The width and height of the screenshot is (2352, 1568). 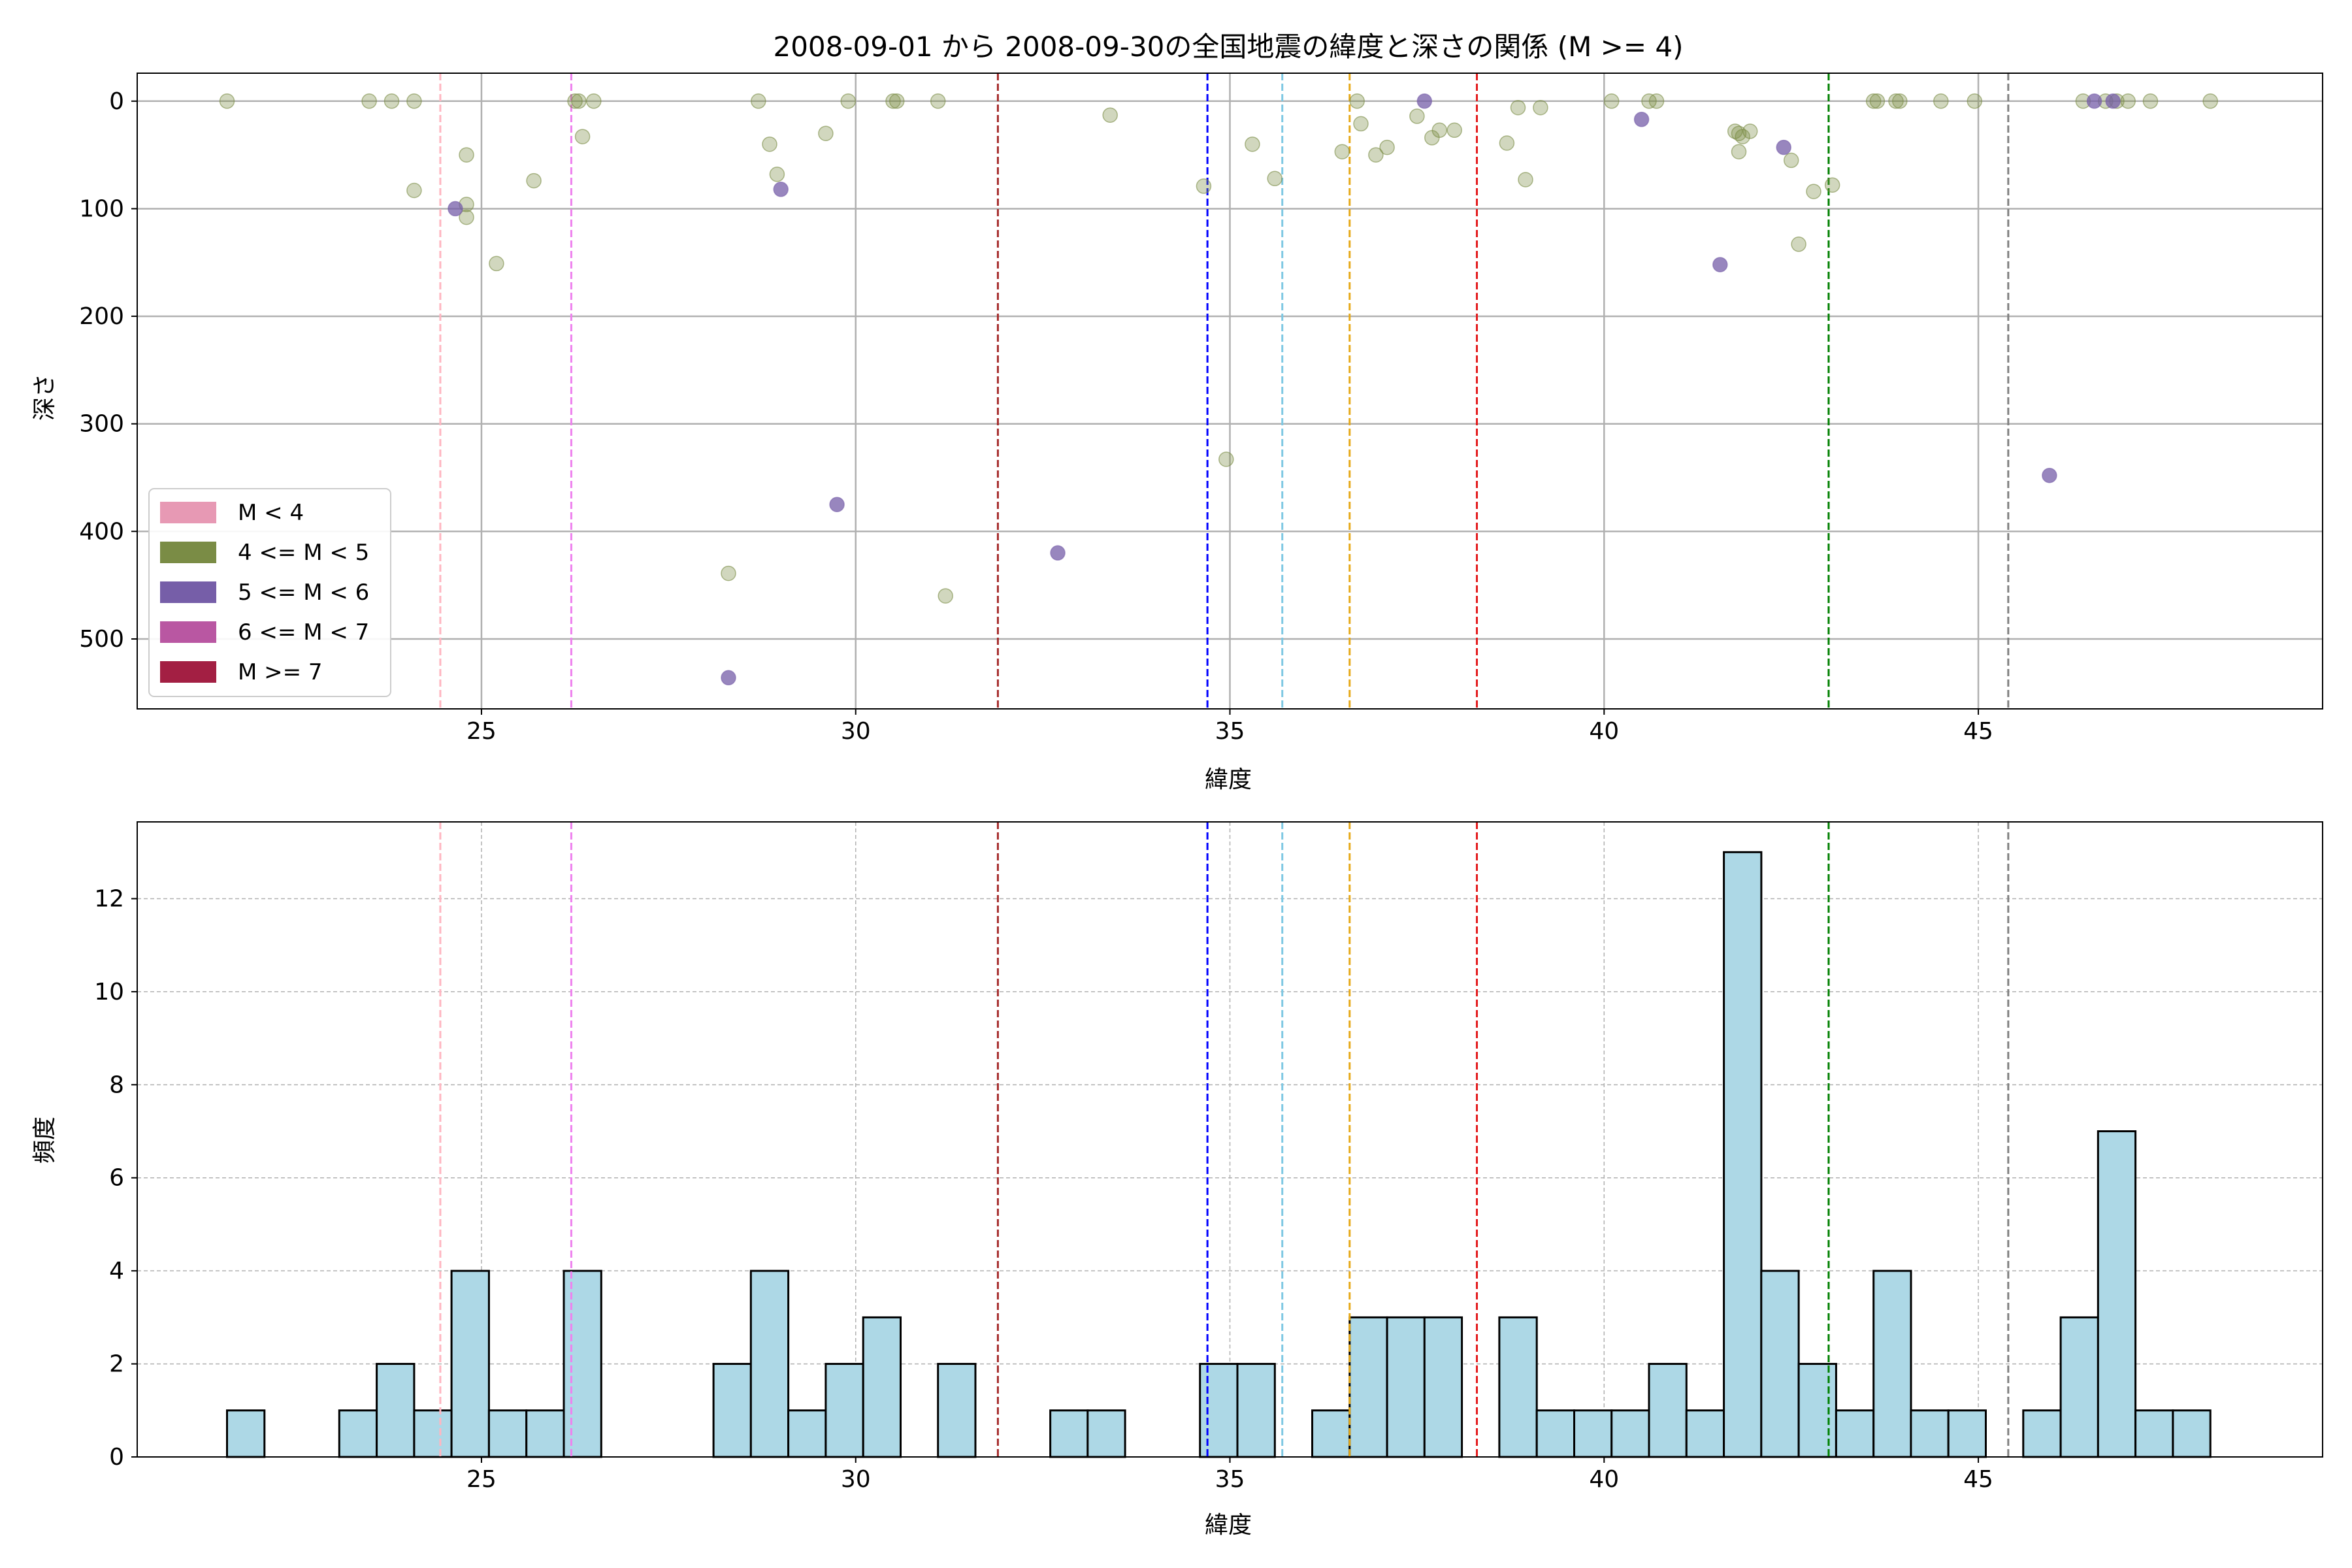 What do you see at coordinates (303, 553) in the screenshot?
I see `legend-label: 4 <= M < 5` at bounding box center [303, 553].